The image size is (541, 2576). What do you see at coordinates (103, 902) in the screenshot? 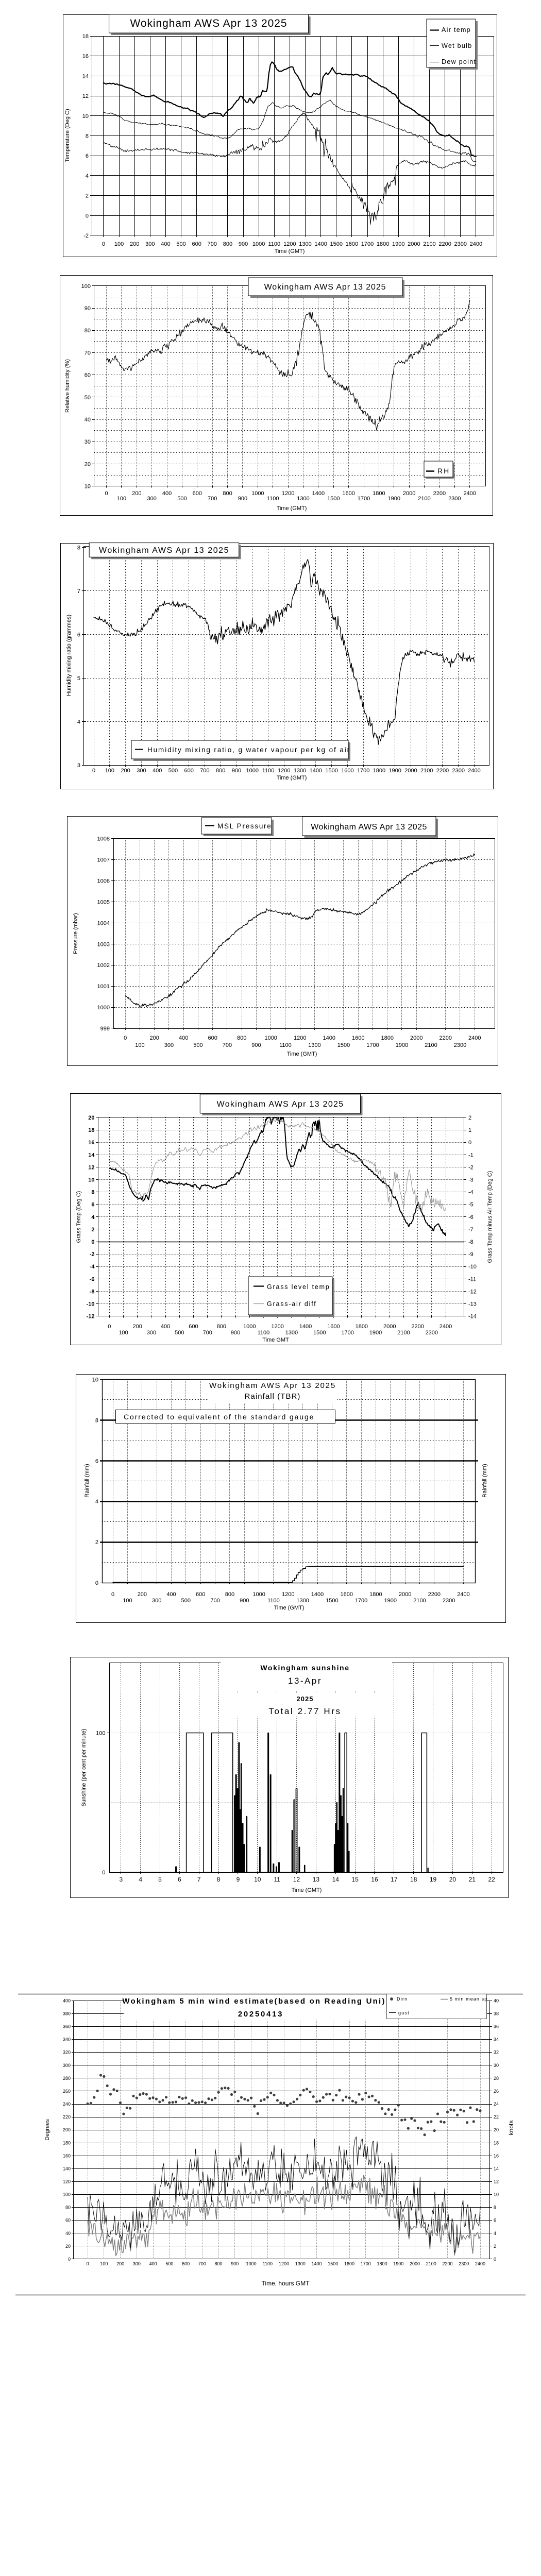
I see `svg-text: 1005` at bounding box center [103, 902].